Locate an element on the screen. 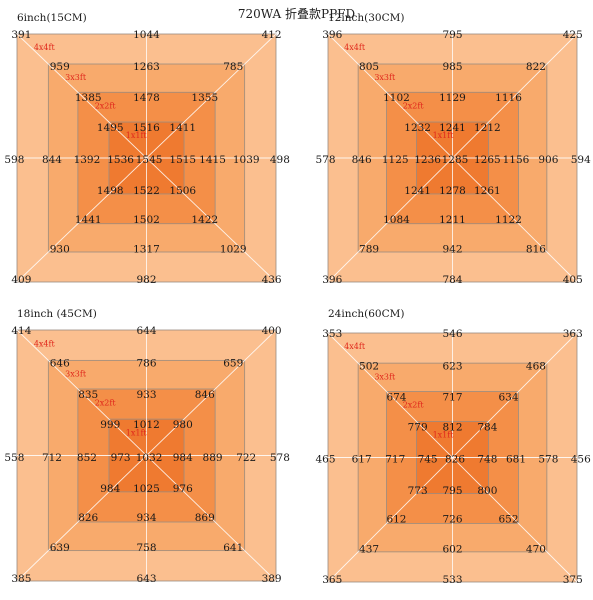  ppfd-value: 598 is located at coordinates (14, 160).